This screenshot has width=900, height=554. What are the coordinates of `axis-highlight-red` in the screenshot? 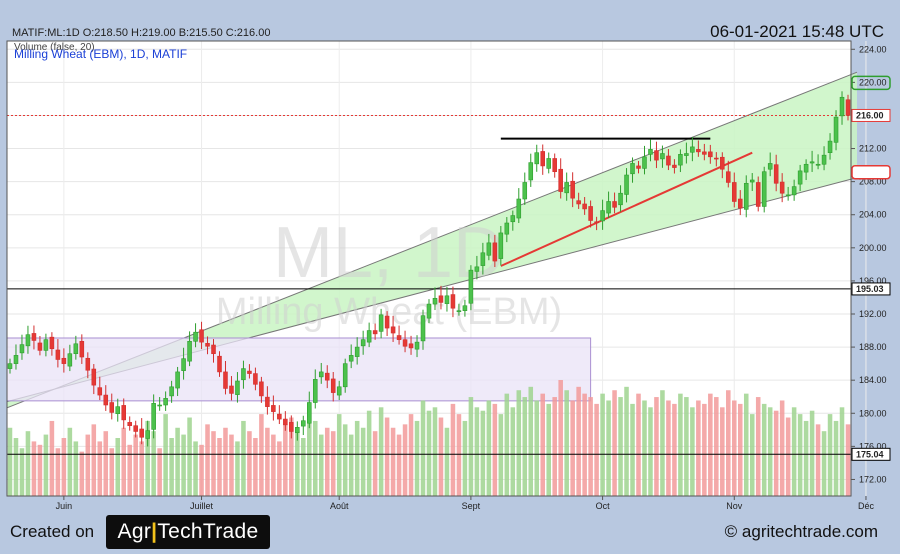 It's located at (871, 172).